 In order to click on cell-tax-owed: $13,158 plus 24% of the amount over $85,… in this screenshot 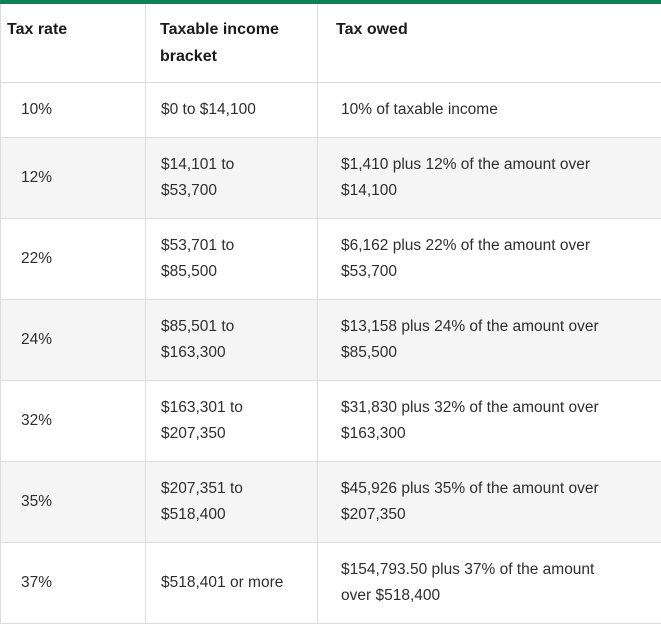, I will do `click(489, 340)`.